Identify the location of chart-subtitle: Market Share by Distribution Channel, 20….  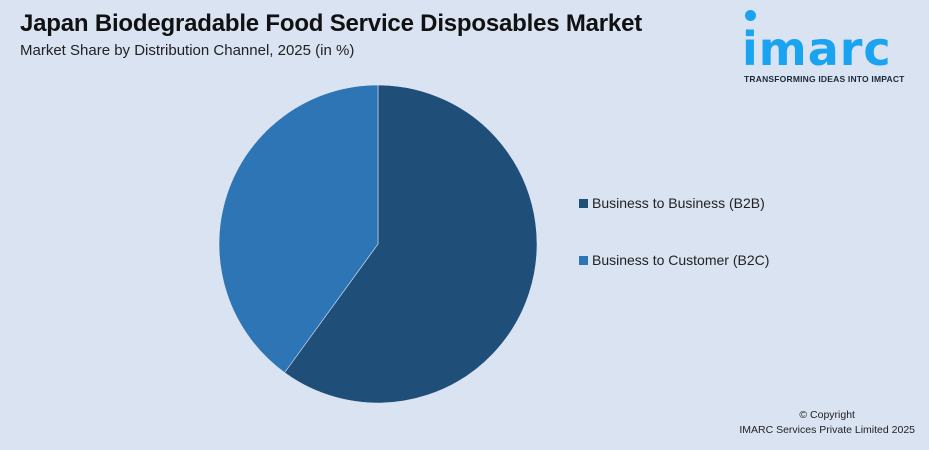
(187, 50).